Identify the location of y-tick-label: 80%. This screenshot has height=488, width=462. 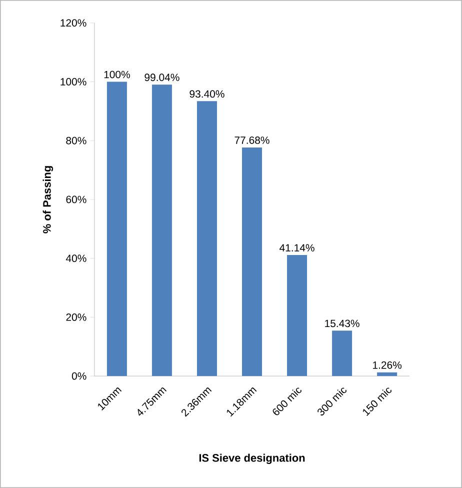
(76, 140).